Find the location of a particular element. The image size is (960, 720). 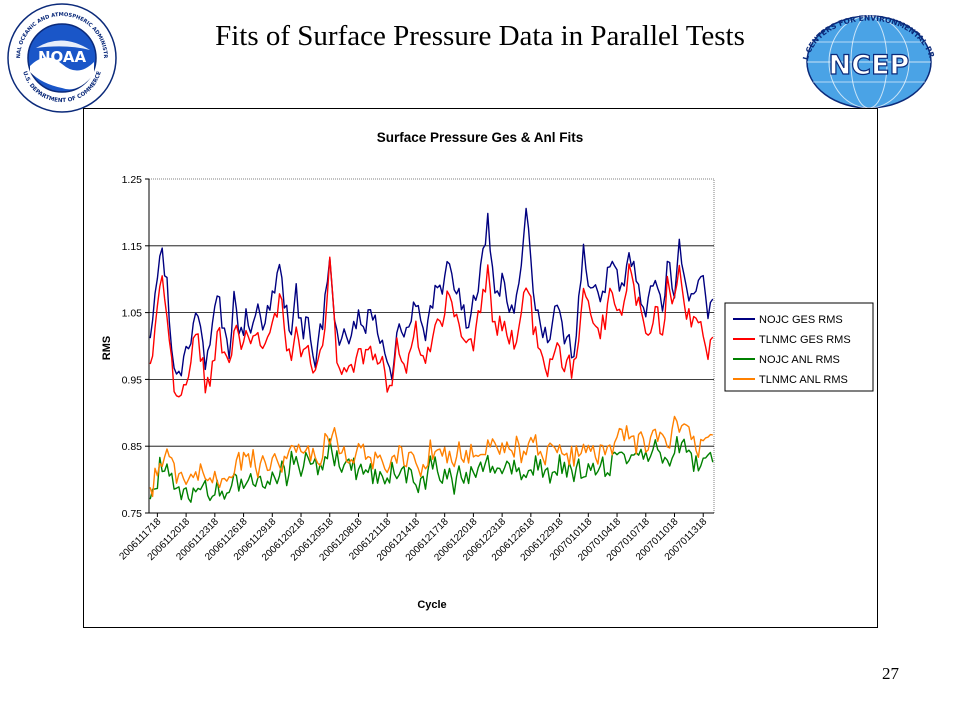

chart-title: Surface Pressure Ges & Anl Fits is located at coordinates (480, 137).